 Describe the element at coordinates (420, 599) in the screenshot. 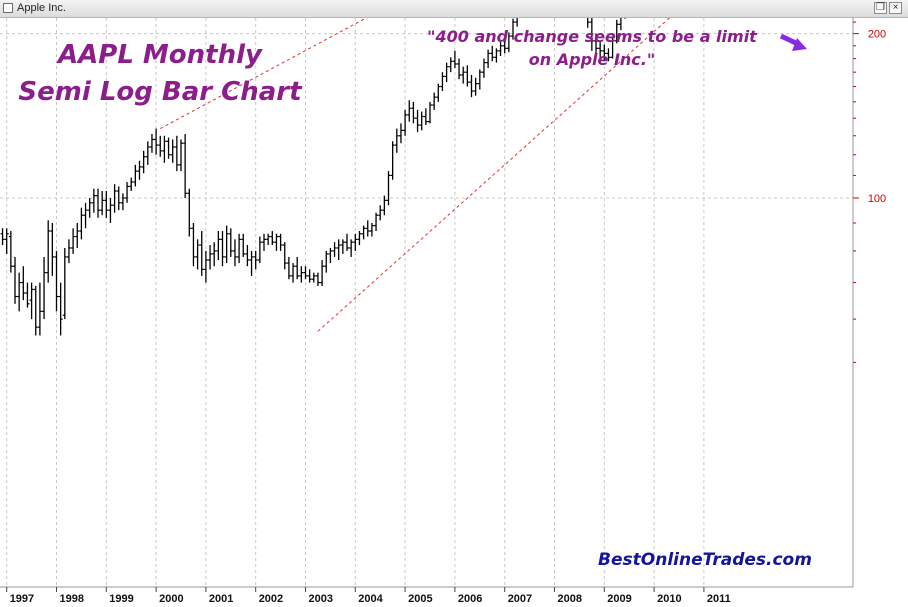

I see `x-tick-label: 2005` at that location.